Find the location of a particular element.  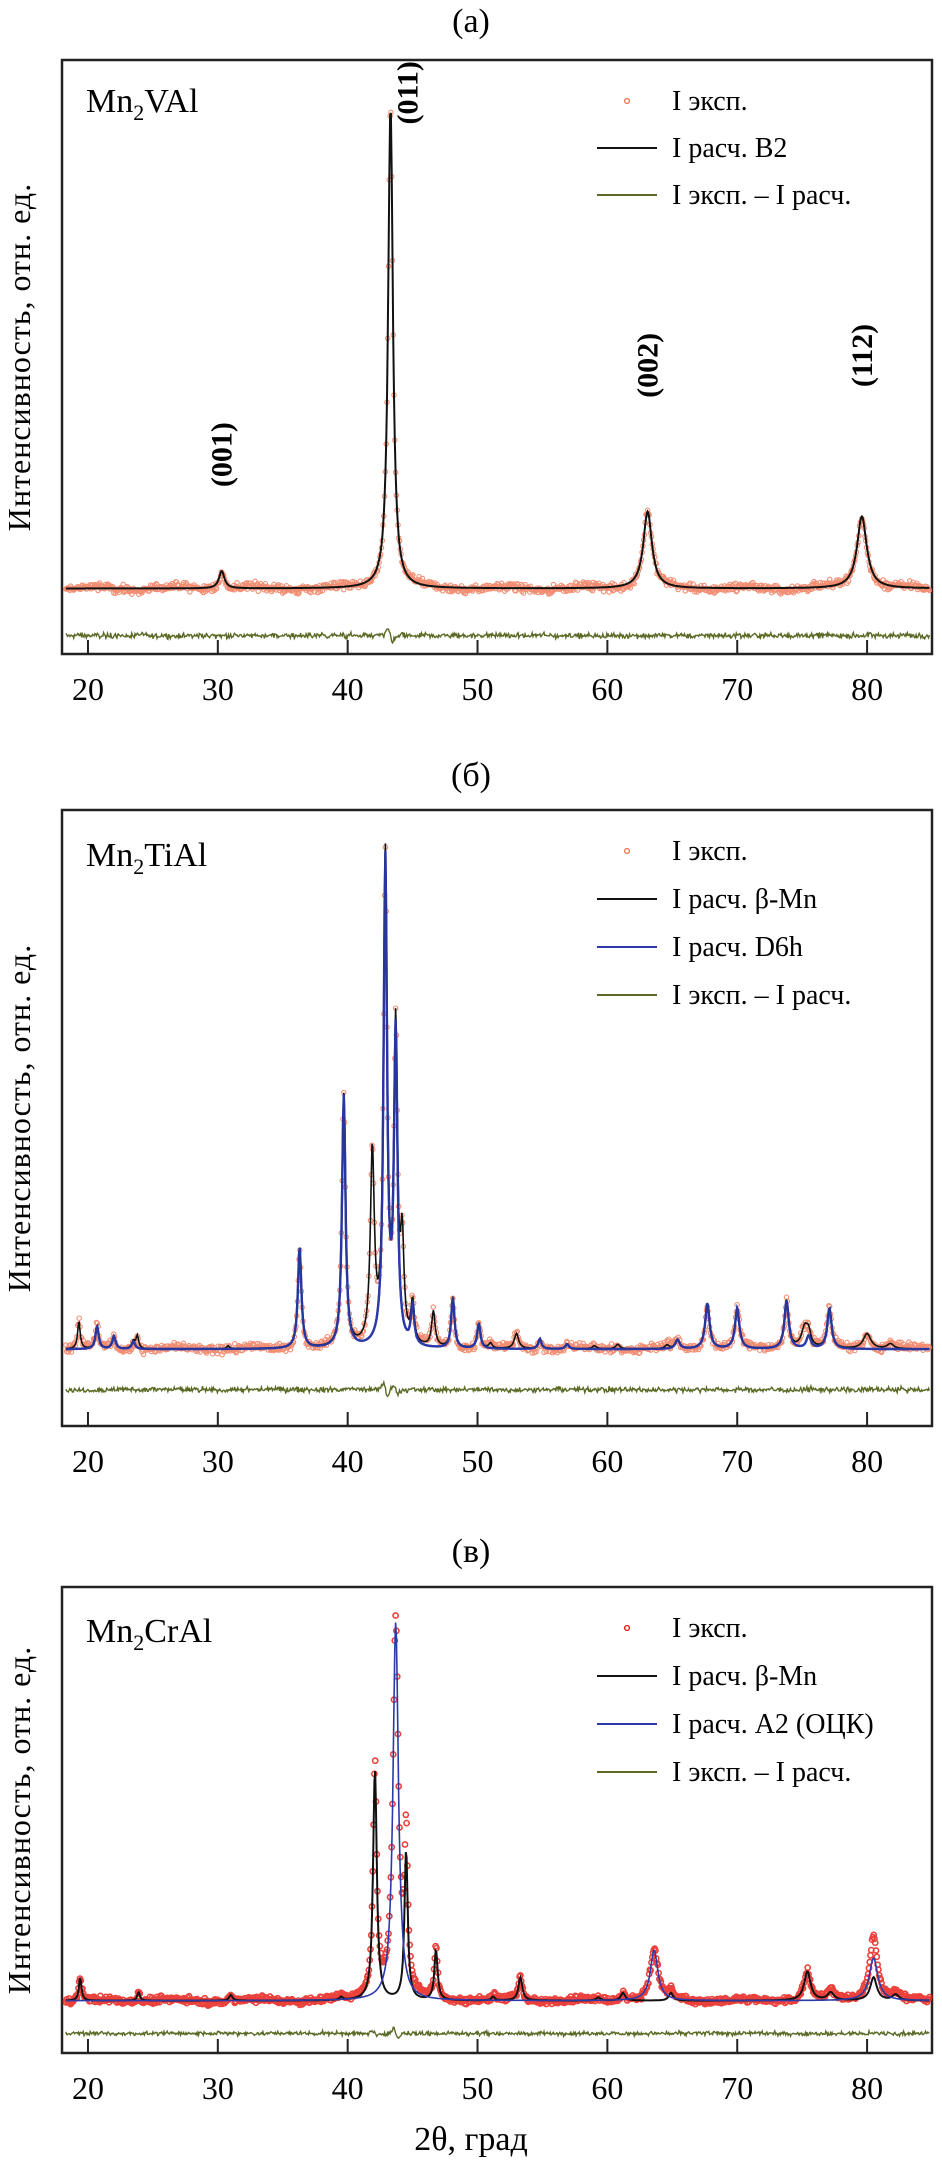

legend-item: I расч. D6h is located at coordinates (700, 947).